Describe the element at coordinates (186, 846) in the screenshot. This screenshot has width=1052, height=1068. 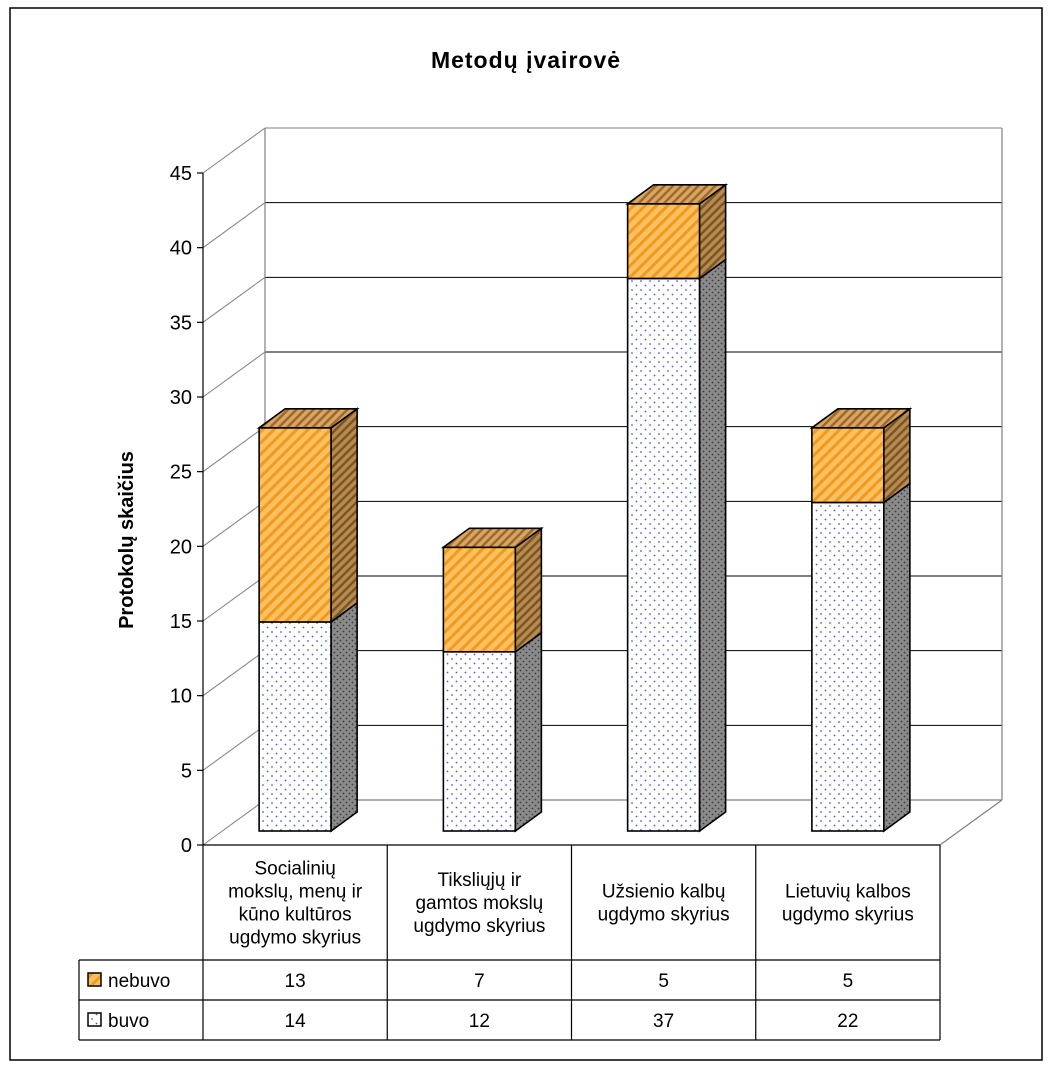
I see `y-tick-label: 0` at that location.